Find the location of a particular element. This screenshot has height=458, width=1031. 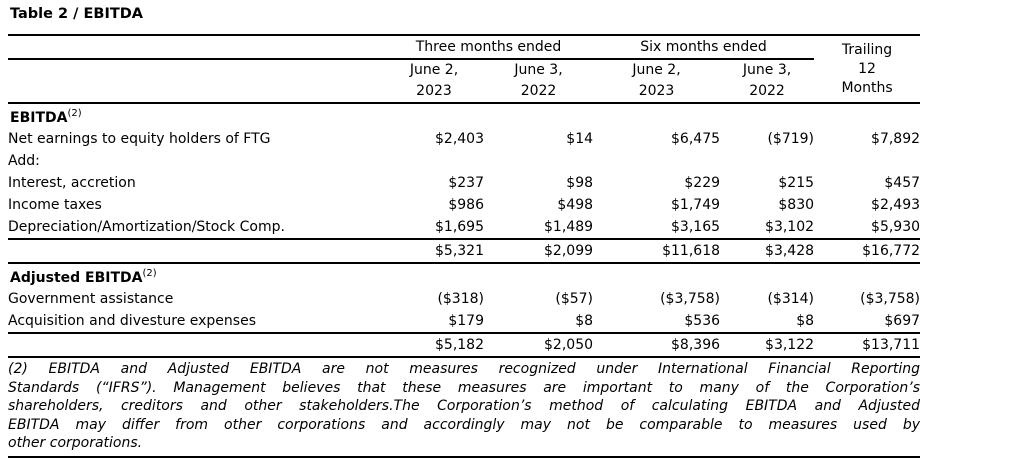

section-heading-ebitda: EBITDA(2) is located at coordinates (464, 115).